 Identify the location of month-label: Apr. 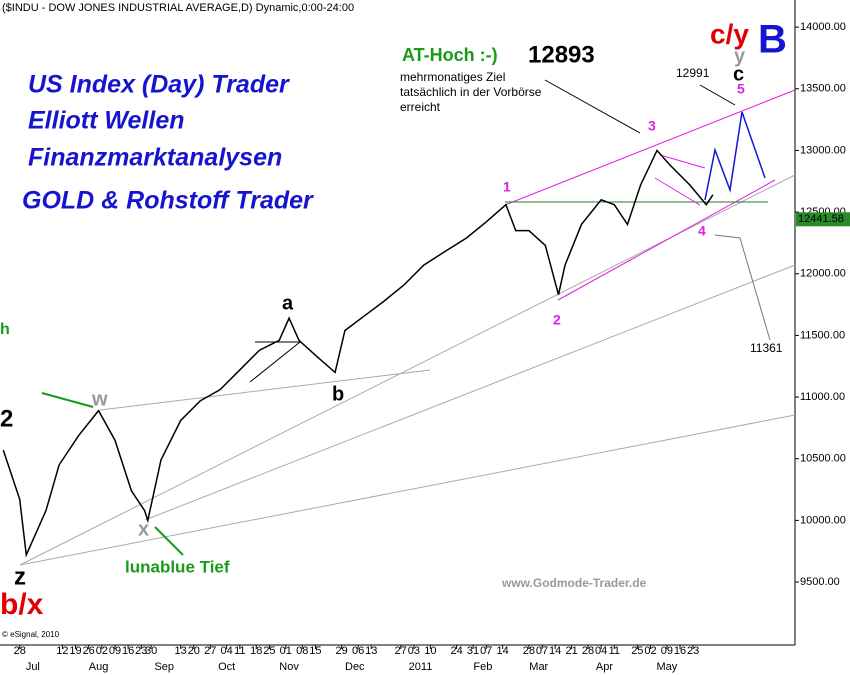
(604, 667).